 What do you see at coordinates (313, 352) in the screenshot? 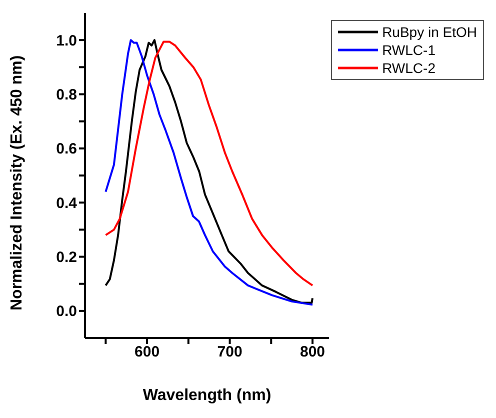
I see `x-tick-label: 800` at bounding box center [313, 352].